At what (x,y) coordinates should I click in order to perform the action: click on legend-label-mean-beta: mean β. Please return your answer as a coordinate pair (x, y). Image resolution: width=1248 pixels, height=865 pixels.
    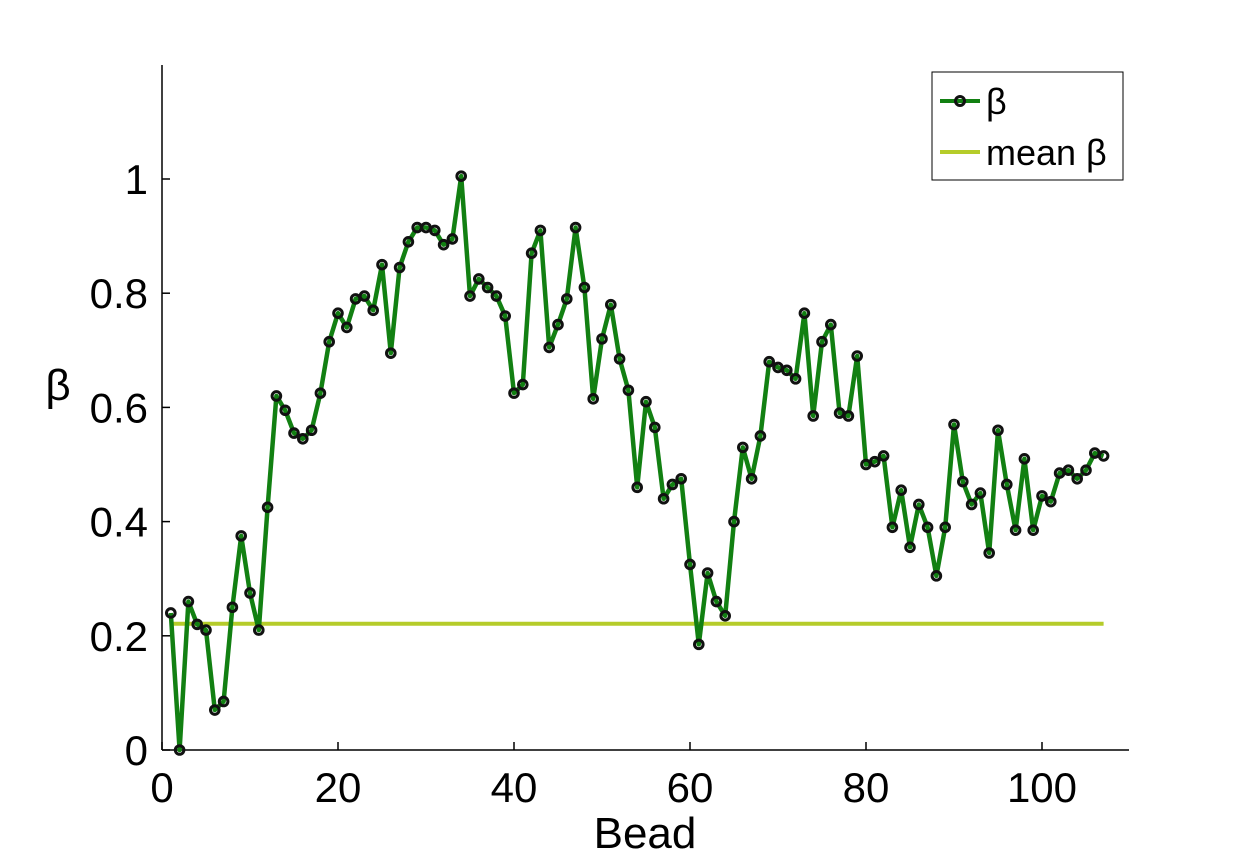
    Looking at the image, I should click on (1046, 152).